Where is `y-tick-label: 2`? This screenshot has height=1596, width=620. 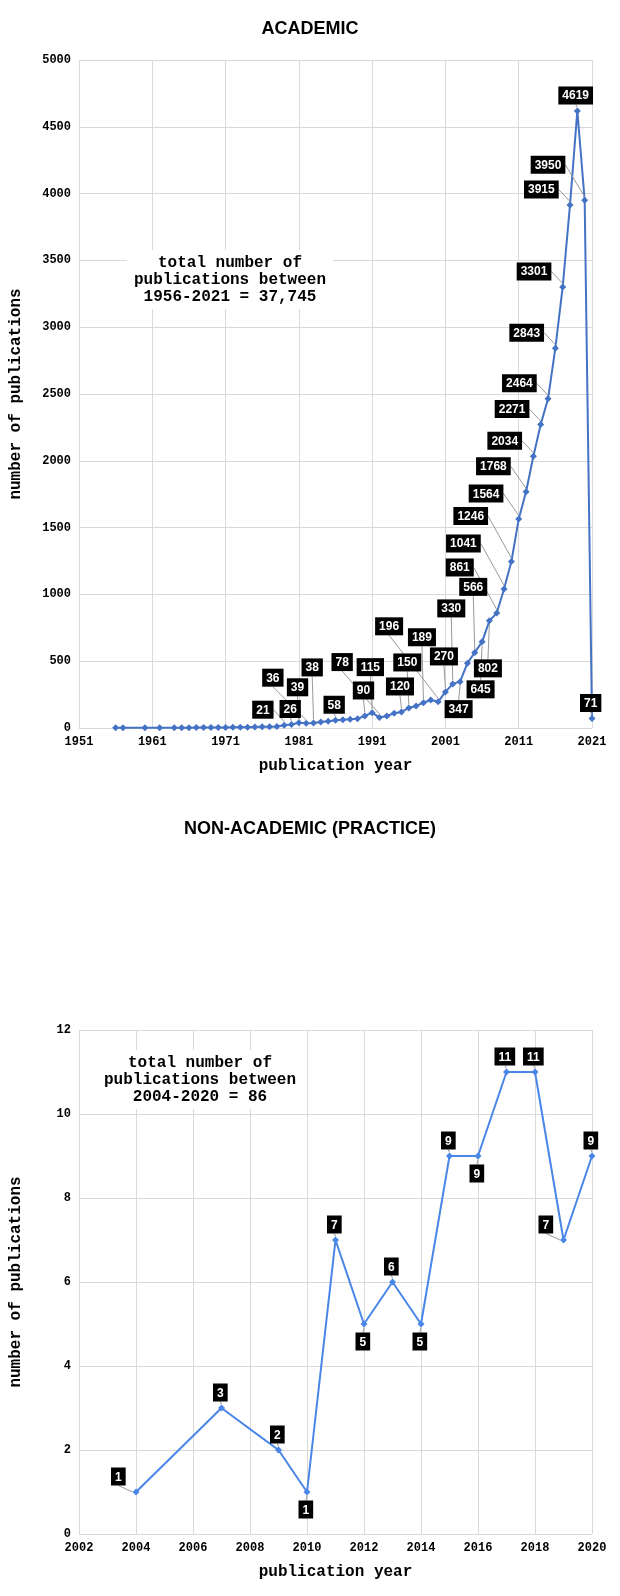 y-tick-label: 2 is located at coordinates (67, 1450).